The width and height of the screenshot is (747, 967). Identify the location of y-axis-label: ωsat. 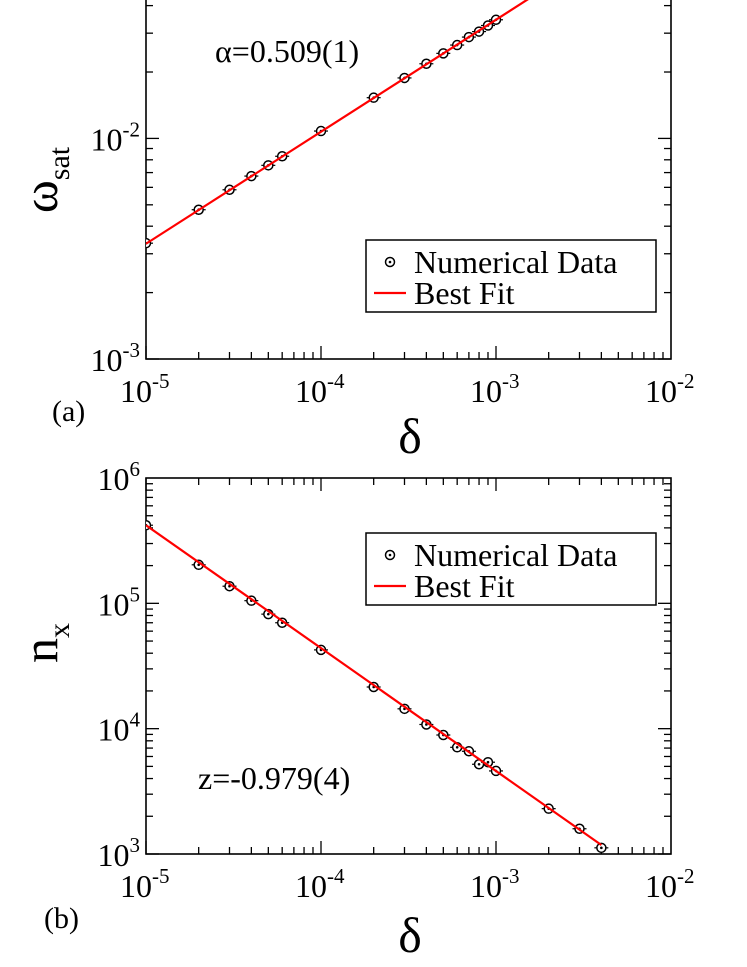
(44, 179).